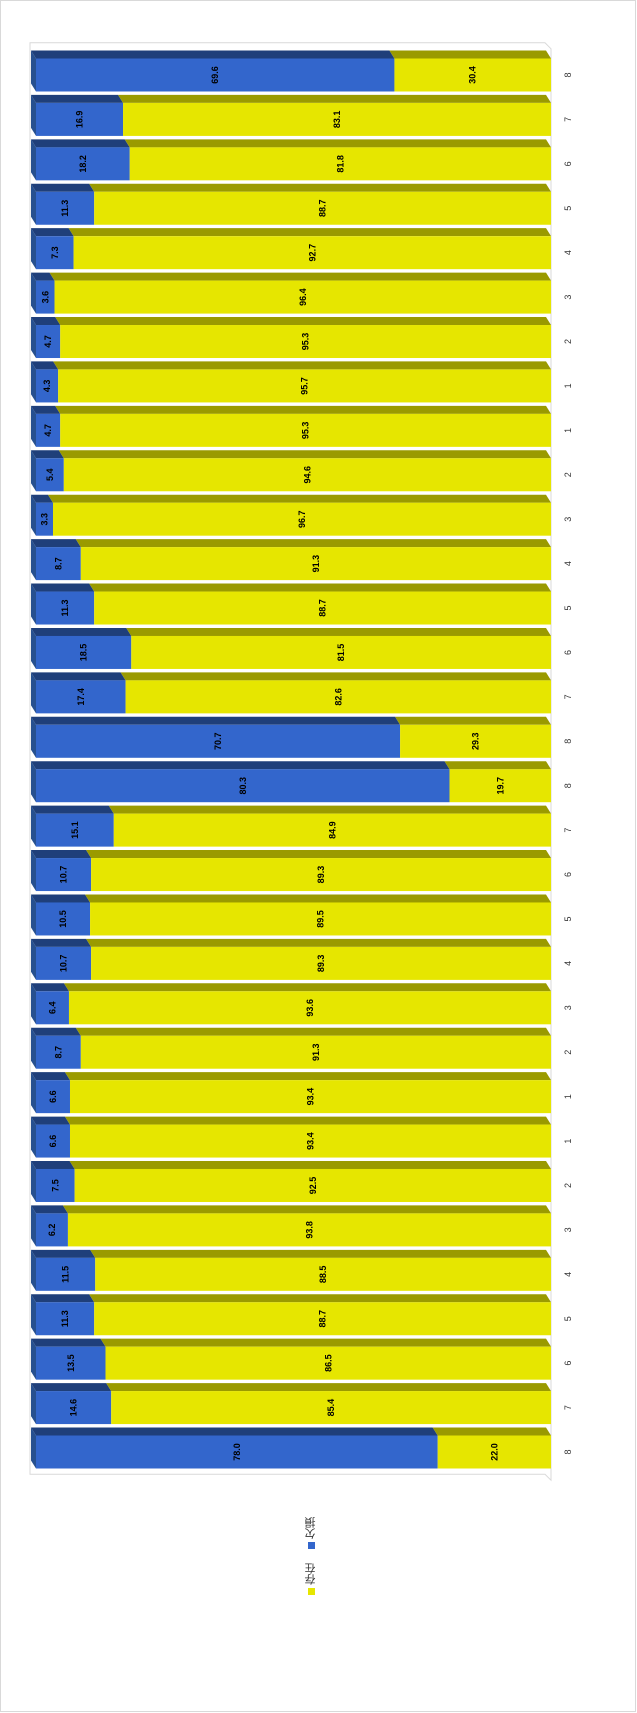 The height and width of the screenshot is (1713, 637). I want to click on legend-swatch-missing, so click(311, 1545).